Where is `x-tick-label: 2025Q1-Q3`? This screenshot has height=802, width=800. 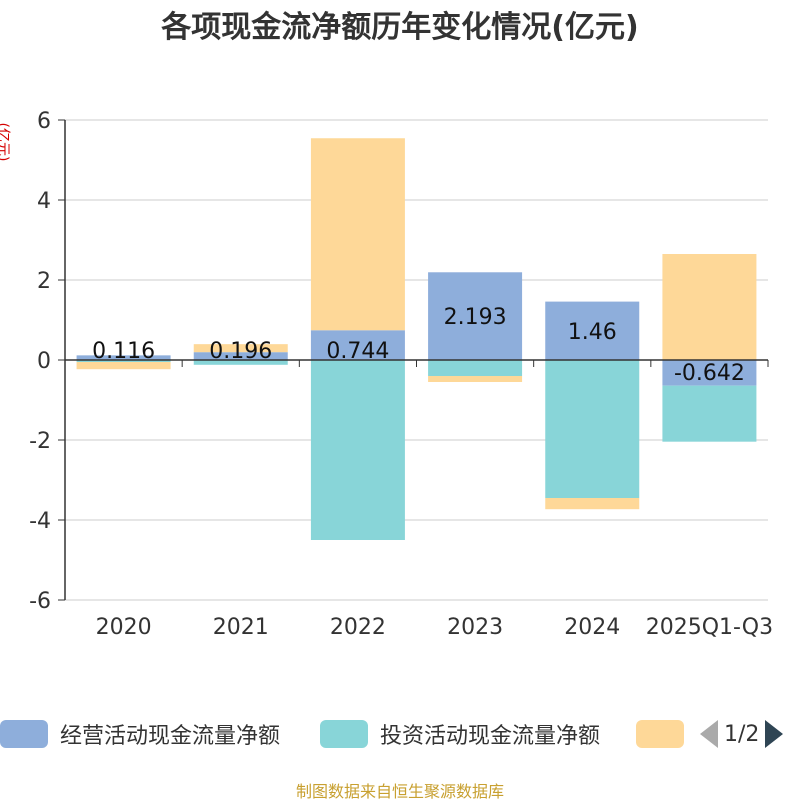 x-tick-label: 2025Q1-Q3 is located at coordinates (709, 627).